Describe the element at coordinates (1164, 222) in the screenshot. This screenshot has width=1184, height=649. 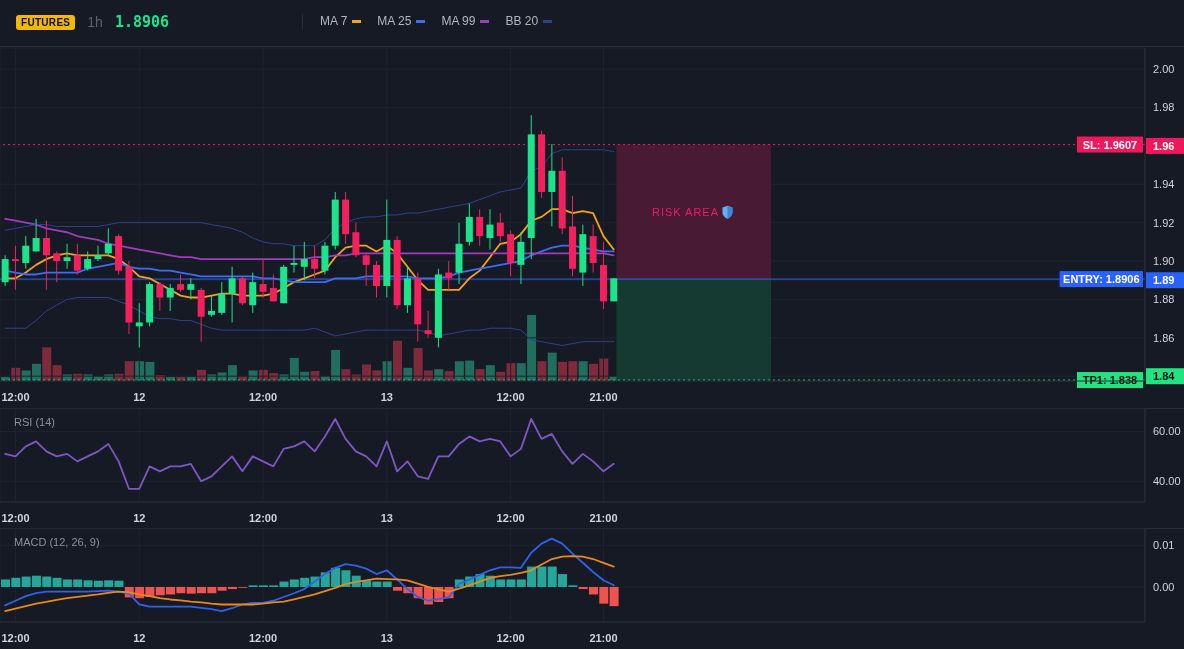
I see `y-tick-label: 1.92` at that location.